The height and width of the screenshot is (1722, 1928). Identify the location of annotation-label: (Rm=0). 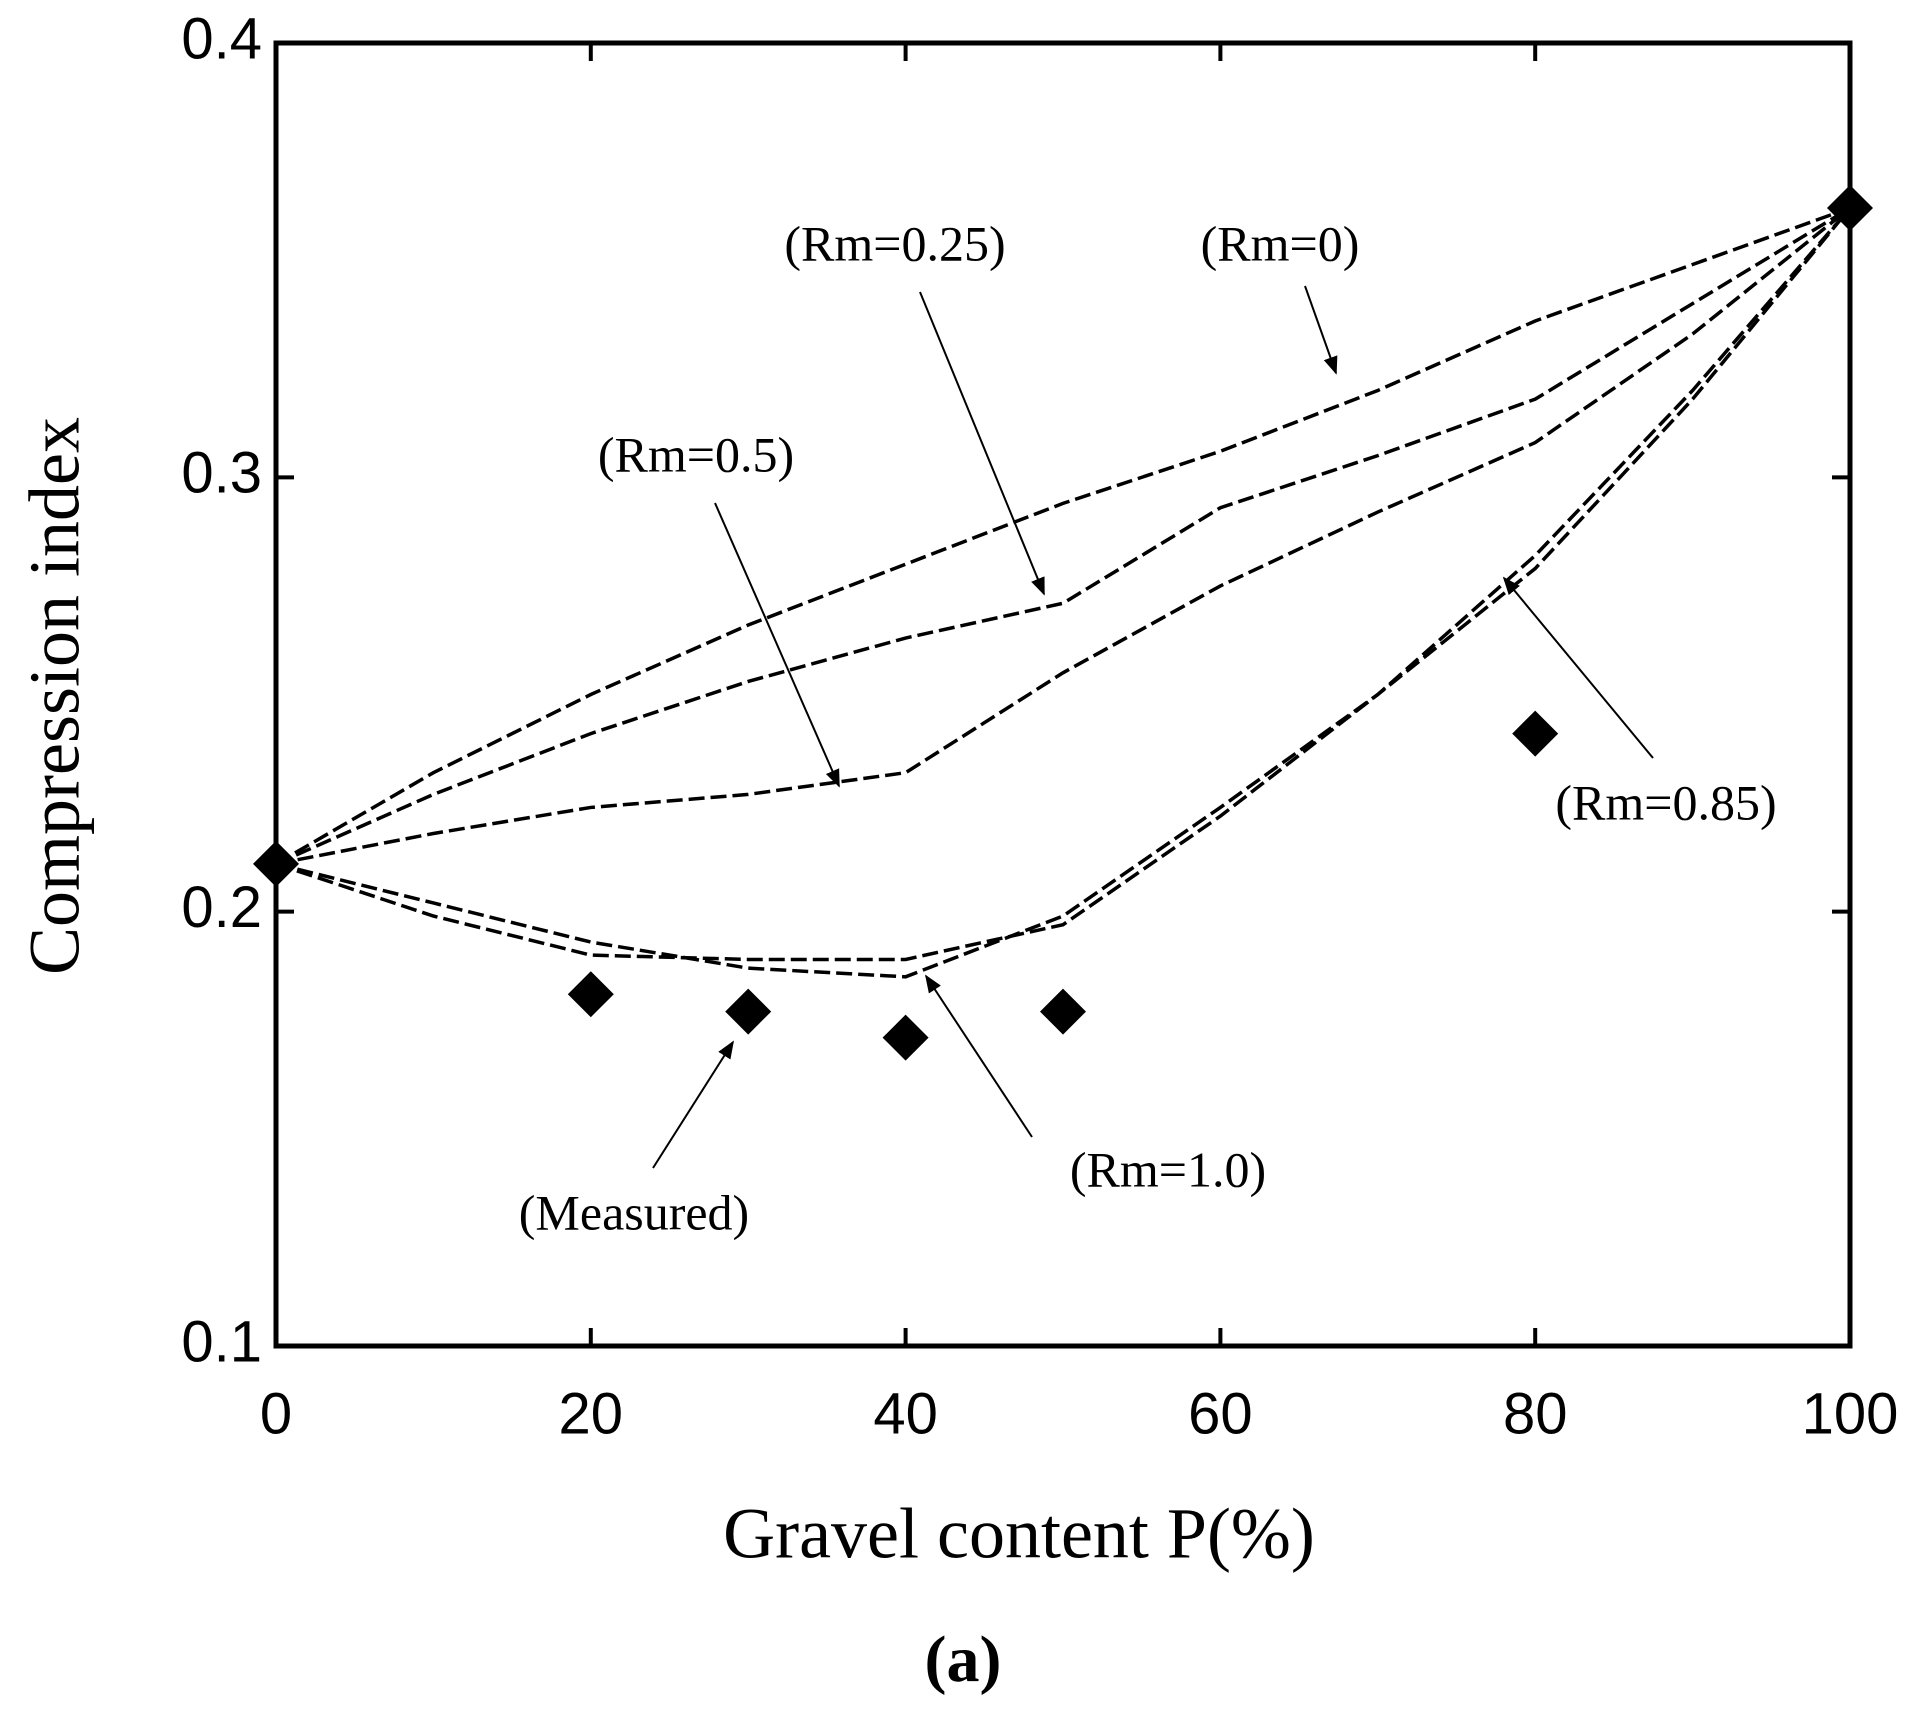
(1280, 243).